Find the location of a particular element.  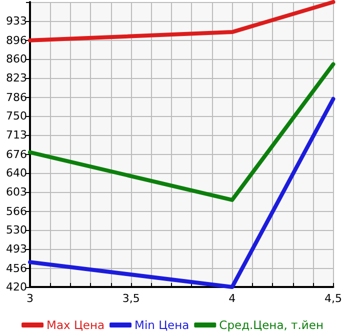

y-tick-label: 420 is located at coordinates (16, 287).